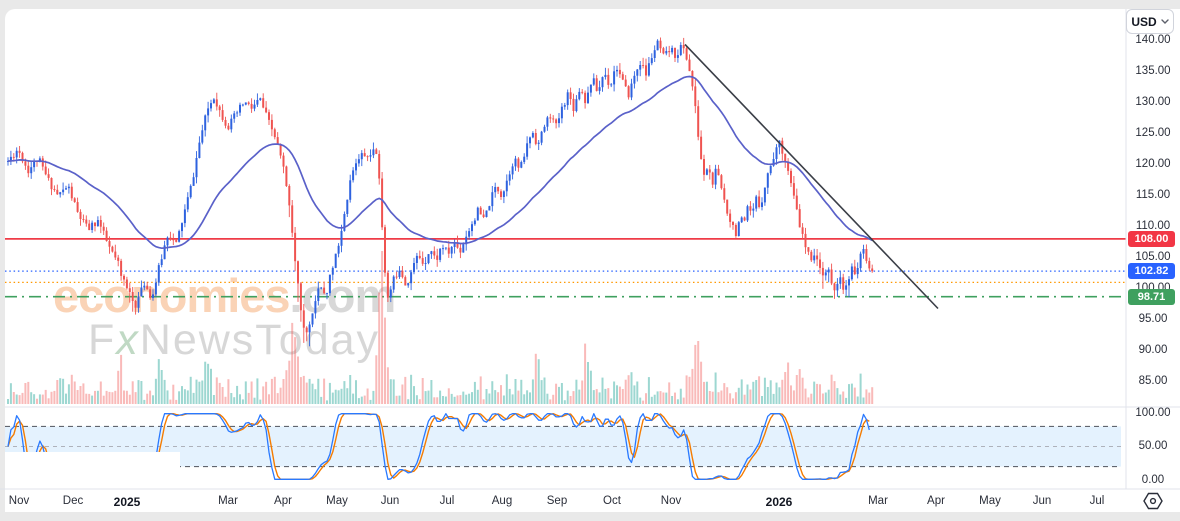  I want to click on price-level-badge: 108.00, so click(1151, 238).